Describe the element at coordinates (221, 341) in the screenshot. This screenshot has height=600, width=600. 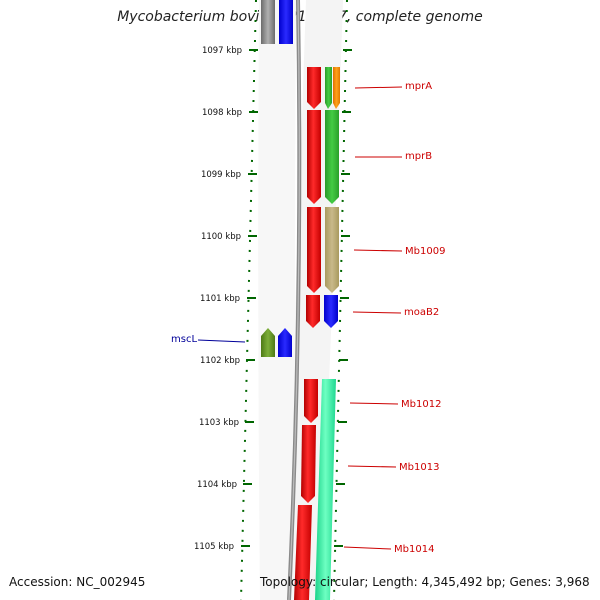
I see `leader-line-mscL` at that location.